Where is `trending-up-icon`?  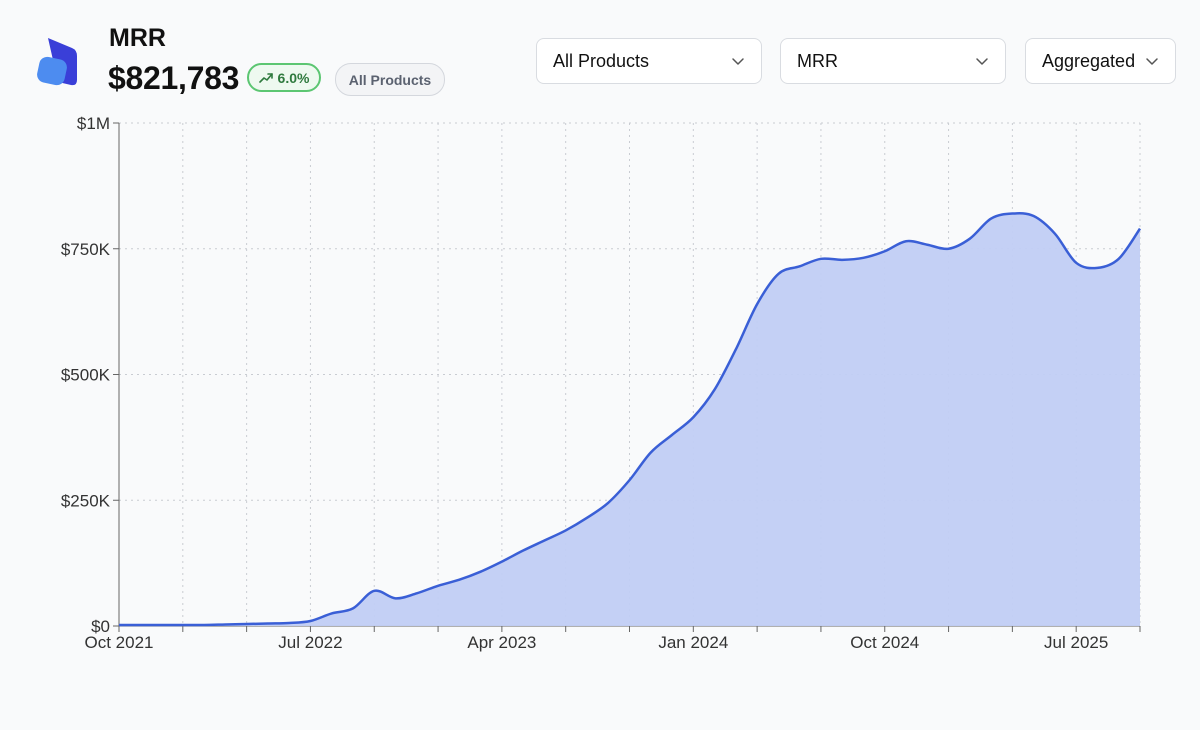
trending-up-icon is located at coordinates (265, 77).